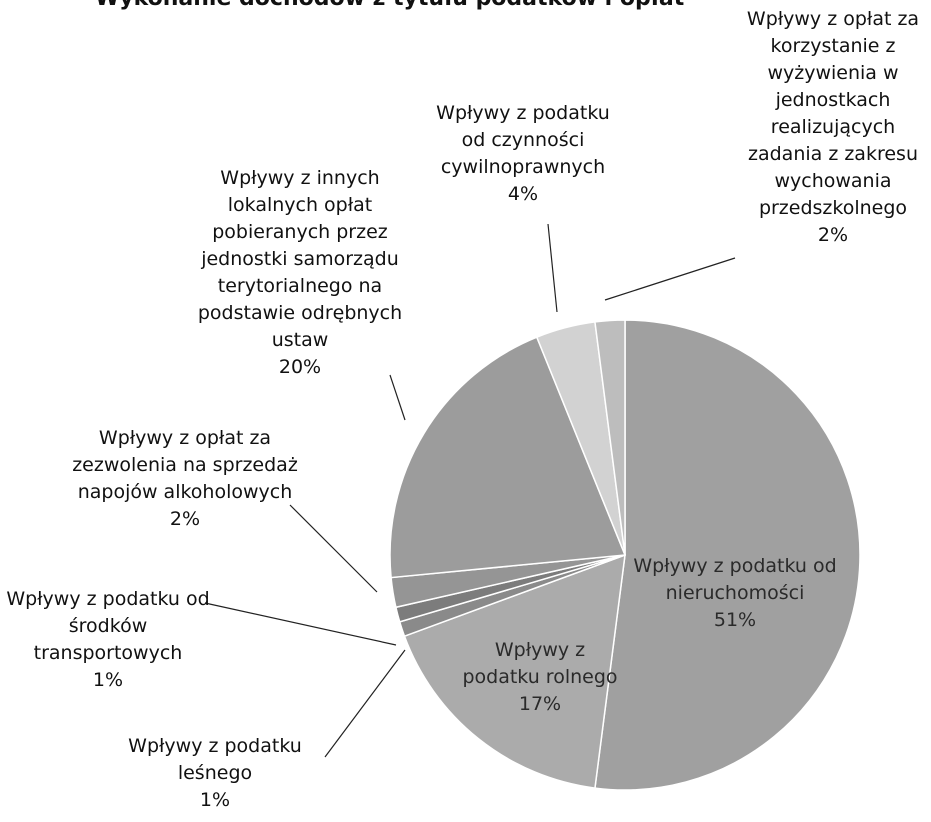  I want to click on category-name: Wpływy z podatku od nieruchomości, so click(735, 579).